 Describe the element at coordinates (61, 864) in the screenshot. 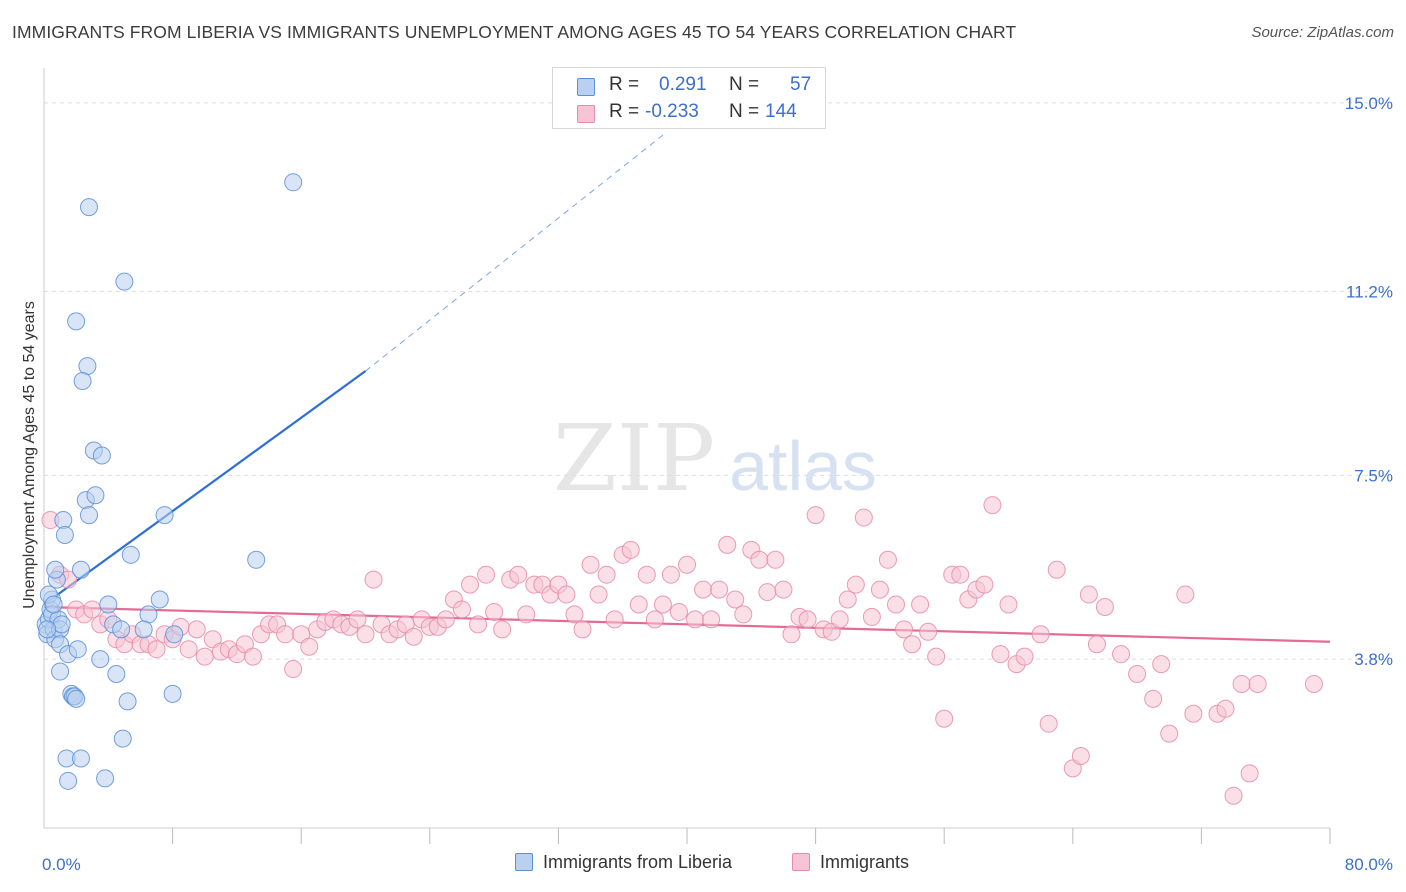

I see `x-tick-label-min: 0.0%` at that location.